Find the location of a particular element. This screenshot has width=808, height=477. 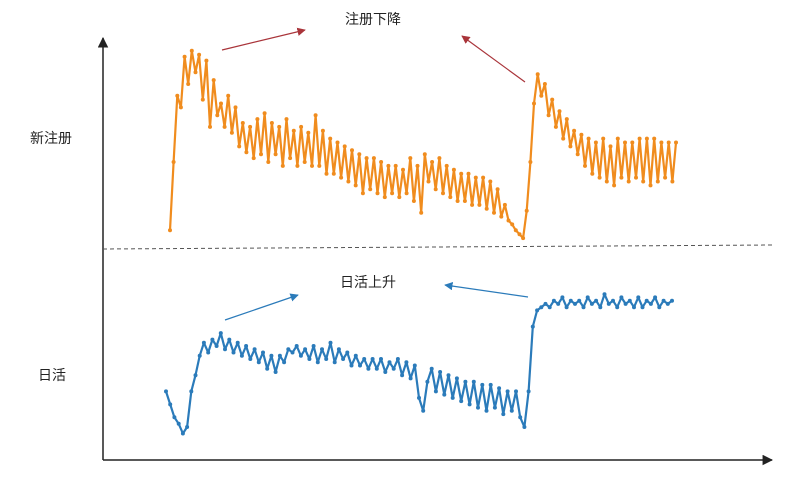

annotation-top-arrow-right is located at coordinates (493, 59).